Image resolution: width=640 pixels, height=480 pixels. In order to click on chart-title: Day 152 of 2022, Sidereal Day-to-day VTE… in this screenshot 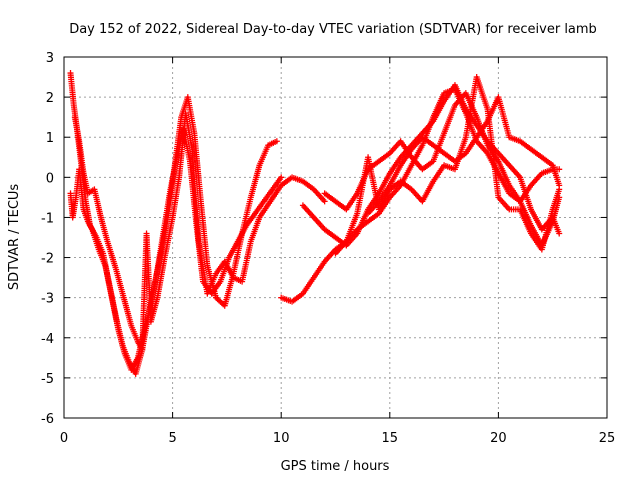, I will do `click(333, 29)`.